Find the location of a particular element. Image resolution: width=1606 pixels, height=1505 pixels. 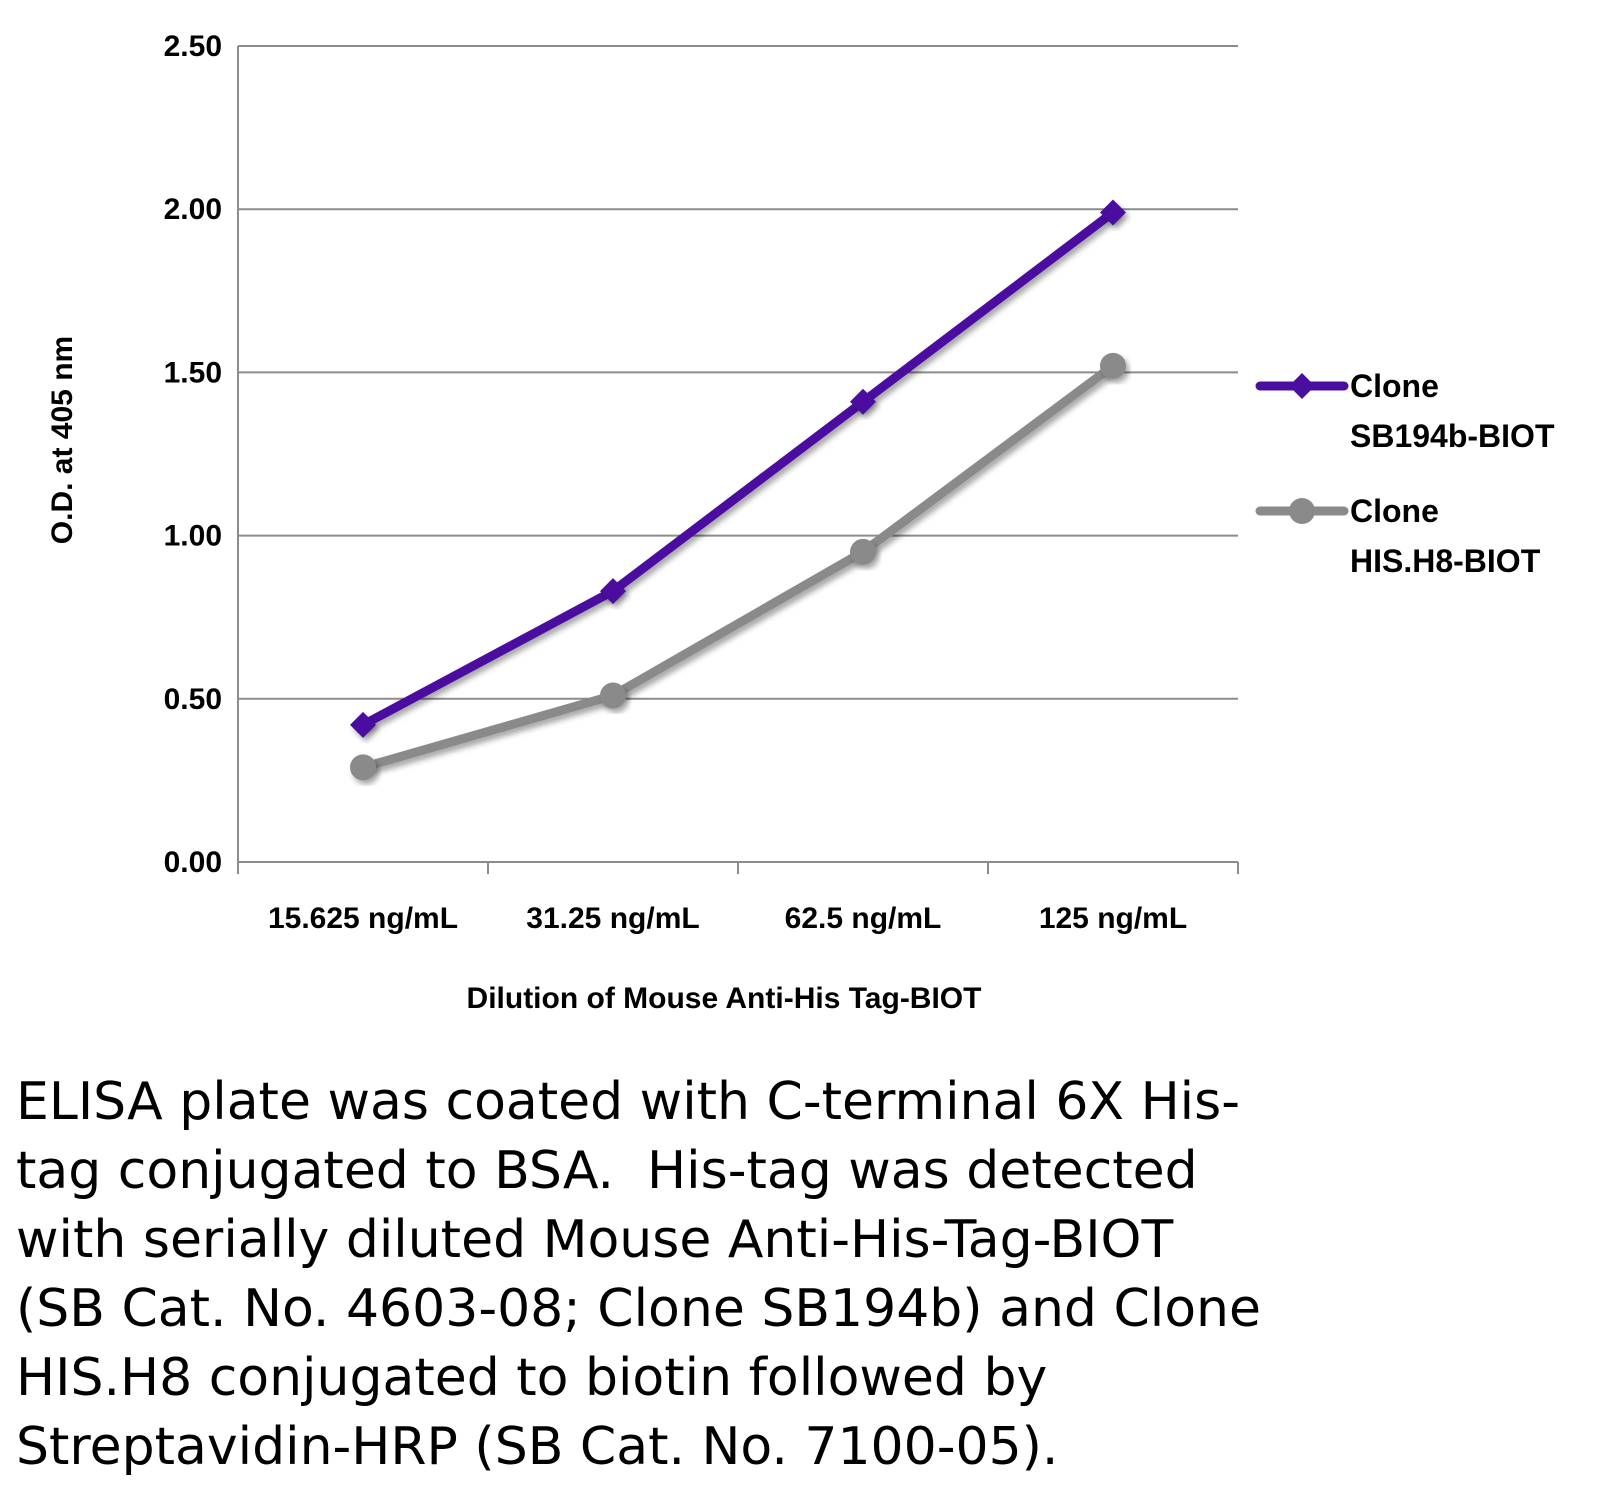

legend-item-2: Clone HIS.H8-BIOT is located at coordinates (1398, 536).